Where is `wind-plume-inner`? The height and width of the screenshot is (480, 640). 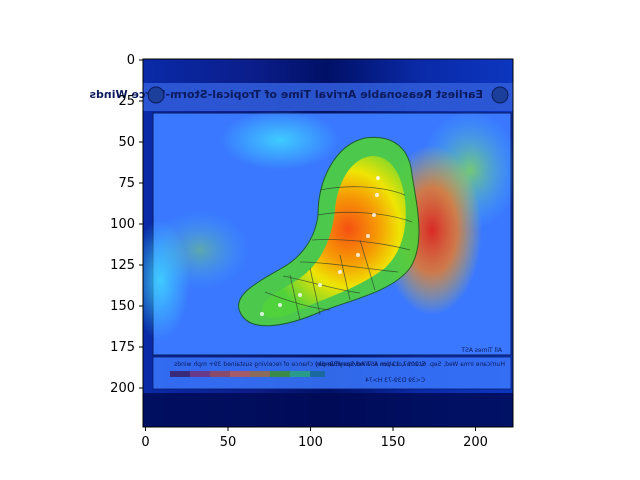 wind-plume-inner is located at coordinates (334, 237).